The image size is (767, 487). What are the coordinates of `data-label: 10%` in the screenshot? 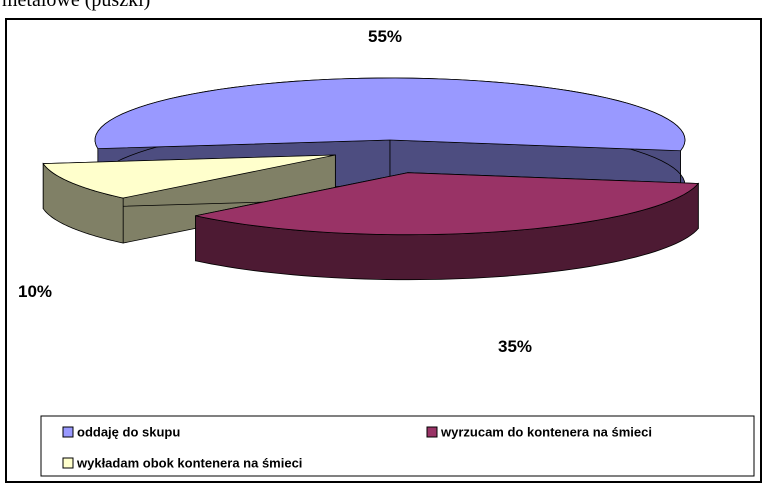 It's located at (35, 291).